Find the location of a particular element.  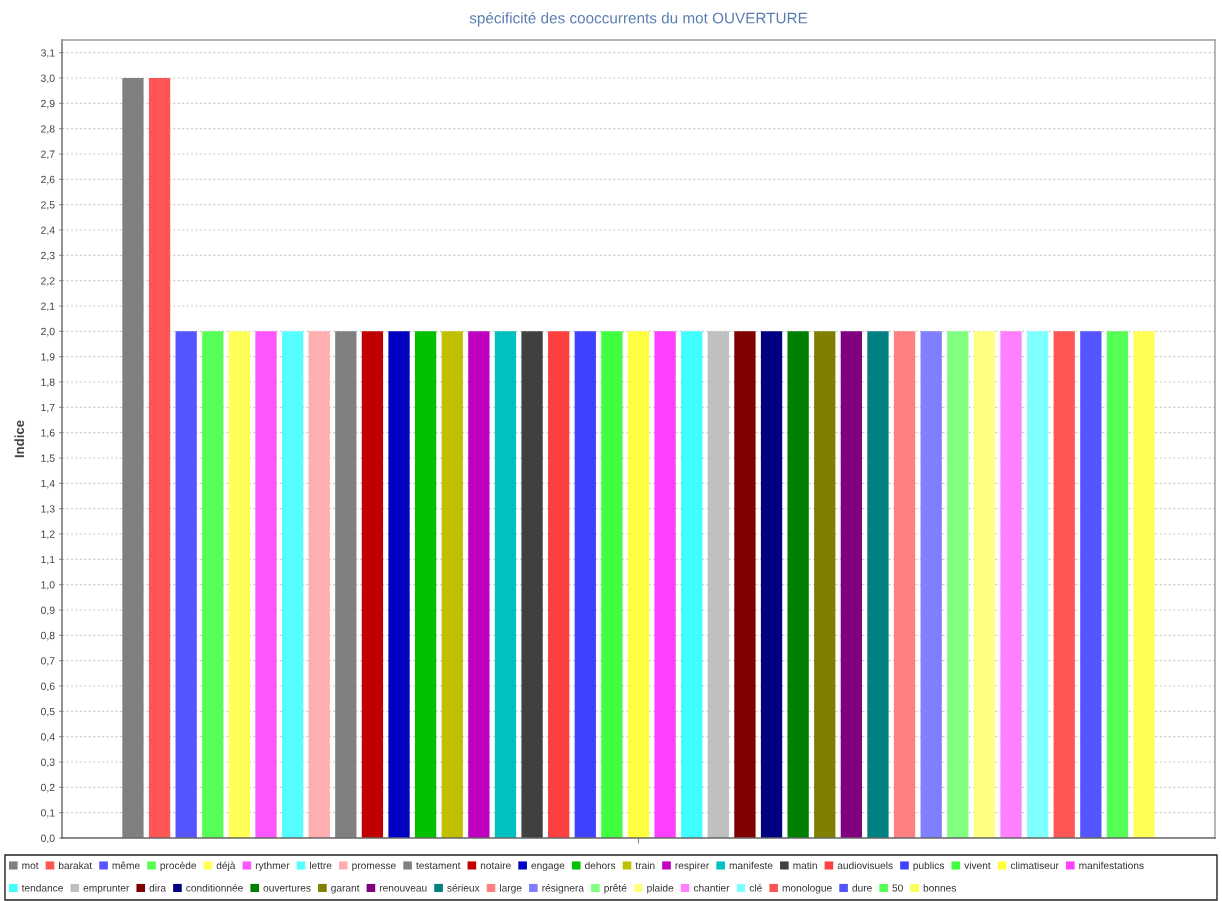

legend-label: dira is located at coordinates (158, 888).